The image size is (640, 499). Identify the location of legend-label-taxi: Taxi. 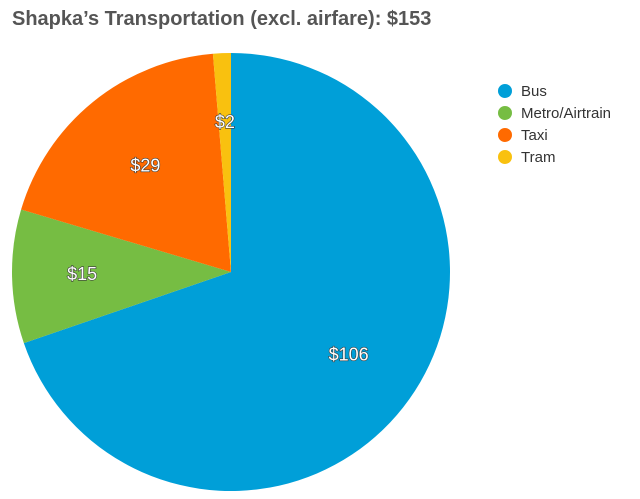
(534, 135).